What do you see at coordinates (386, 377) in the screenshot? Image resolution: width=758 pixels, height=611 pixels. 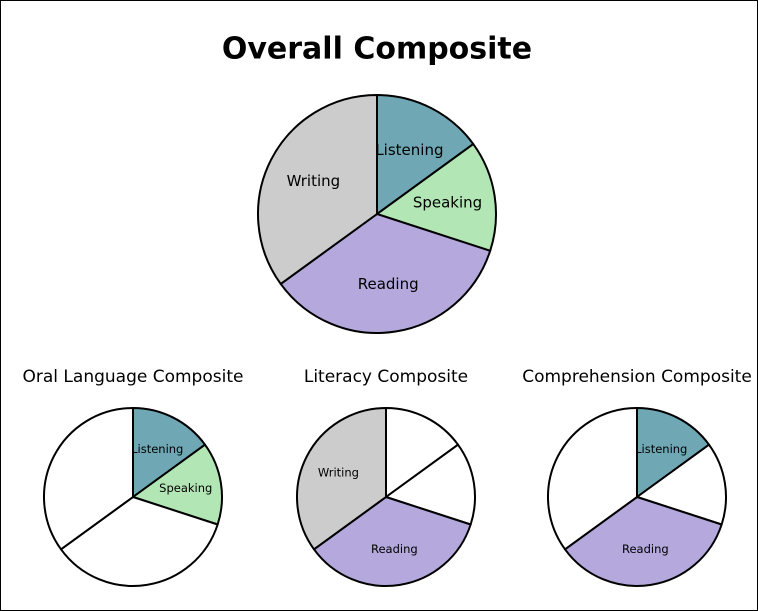 I see `chart-title: Literacy Composite` at bounding box center [386, 377].